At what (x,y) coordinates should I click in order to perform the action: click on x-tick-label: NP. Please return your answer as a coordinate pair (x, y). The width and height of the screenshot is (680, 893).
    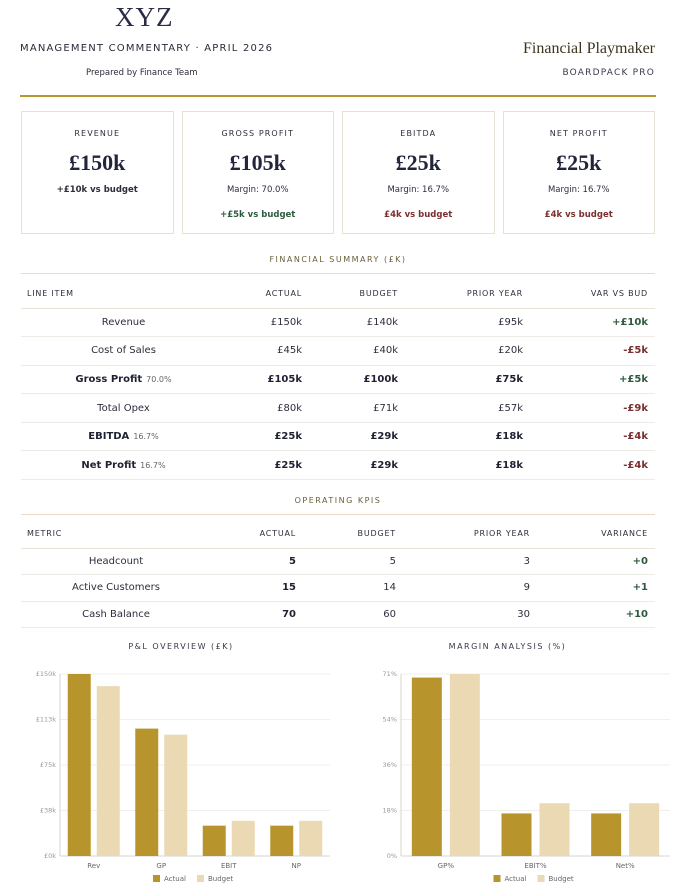
    Looking at the image, I should click on (296, 866).